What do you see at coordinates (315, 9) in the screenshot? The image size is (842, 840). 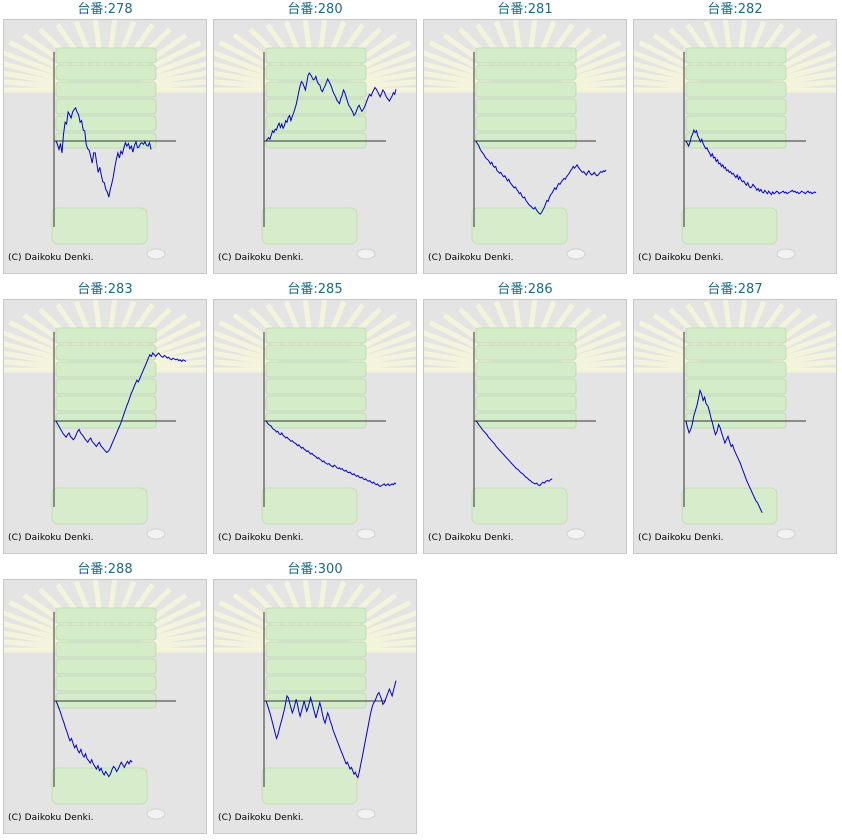 I see `chart-title: 台番:280` at bounding box center [315, 9].